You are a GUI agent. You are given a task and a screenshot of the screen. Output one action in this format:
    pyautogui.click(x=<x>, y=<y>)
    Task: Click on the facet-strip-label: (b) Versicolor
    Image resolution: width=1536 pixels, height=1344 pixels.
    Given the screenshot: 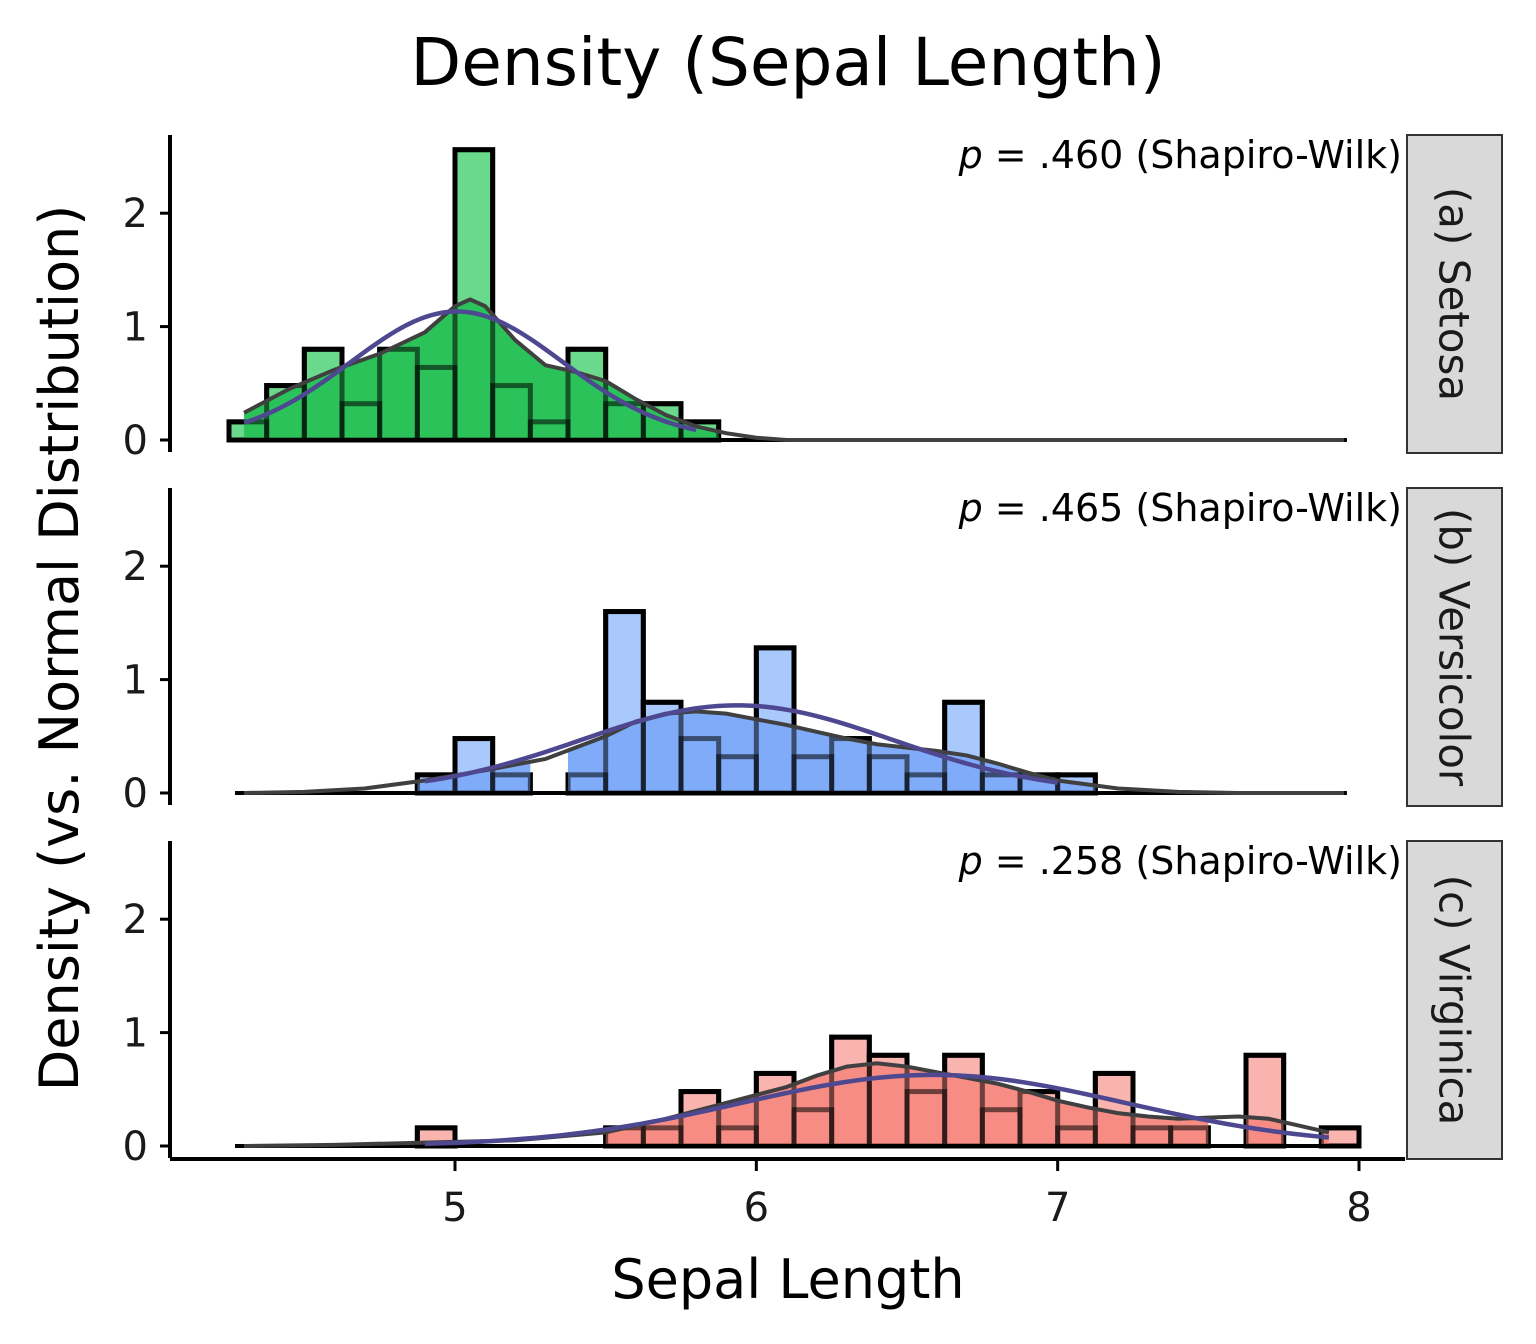 What is the action you would take?
    pyautogui.click(x=1454, y=647)
    